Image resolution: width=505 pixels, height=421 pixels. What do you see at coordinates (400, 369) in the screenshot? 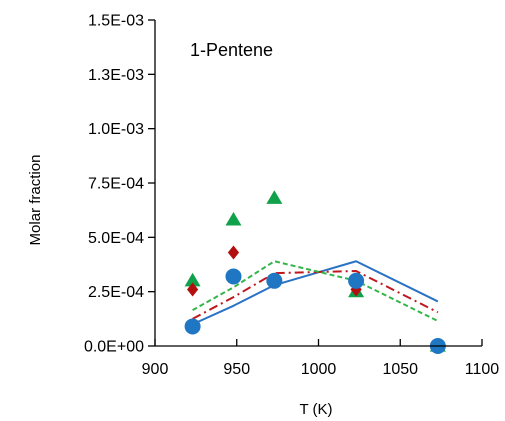
I see `x-tick-label: 1050` at bounding box center [400, 369].